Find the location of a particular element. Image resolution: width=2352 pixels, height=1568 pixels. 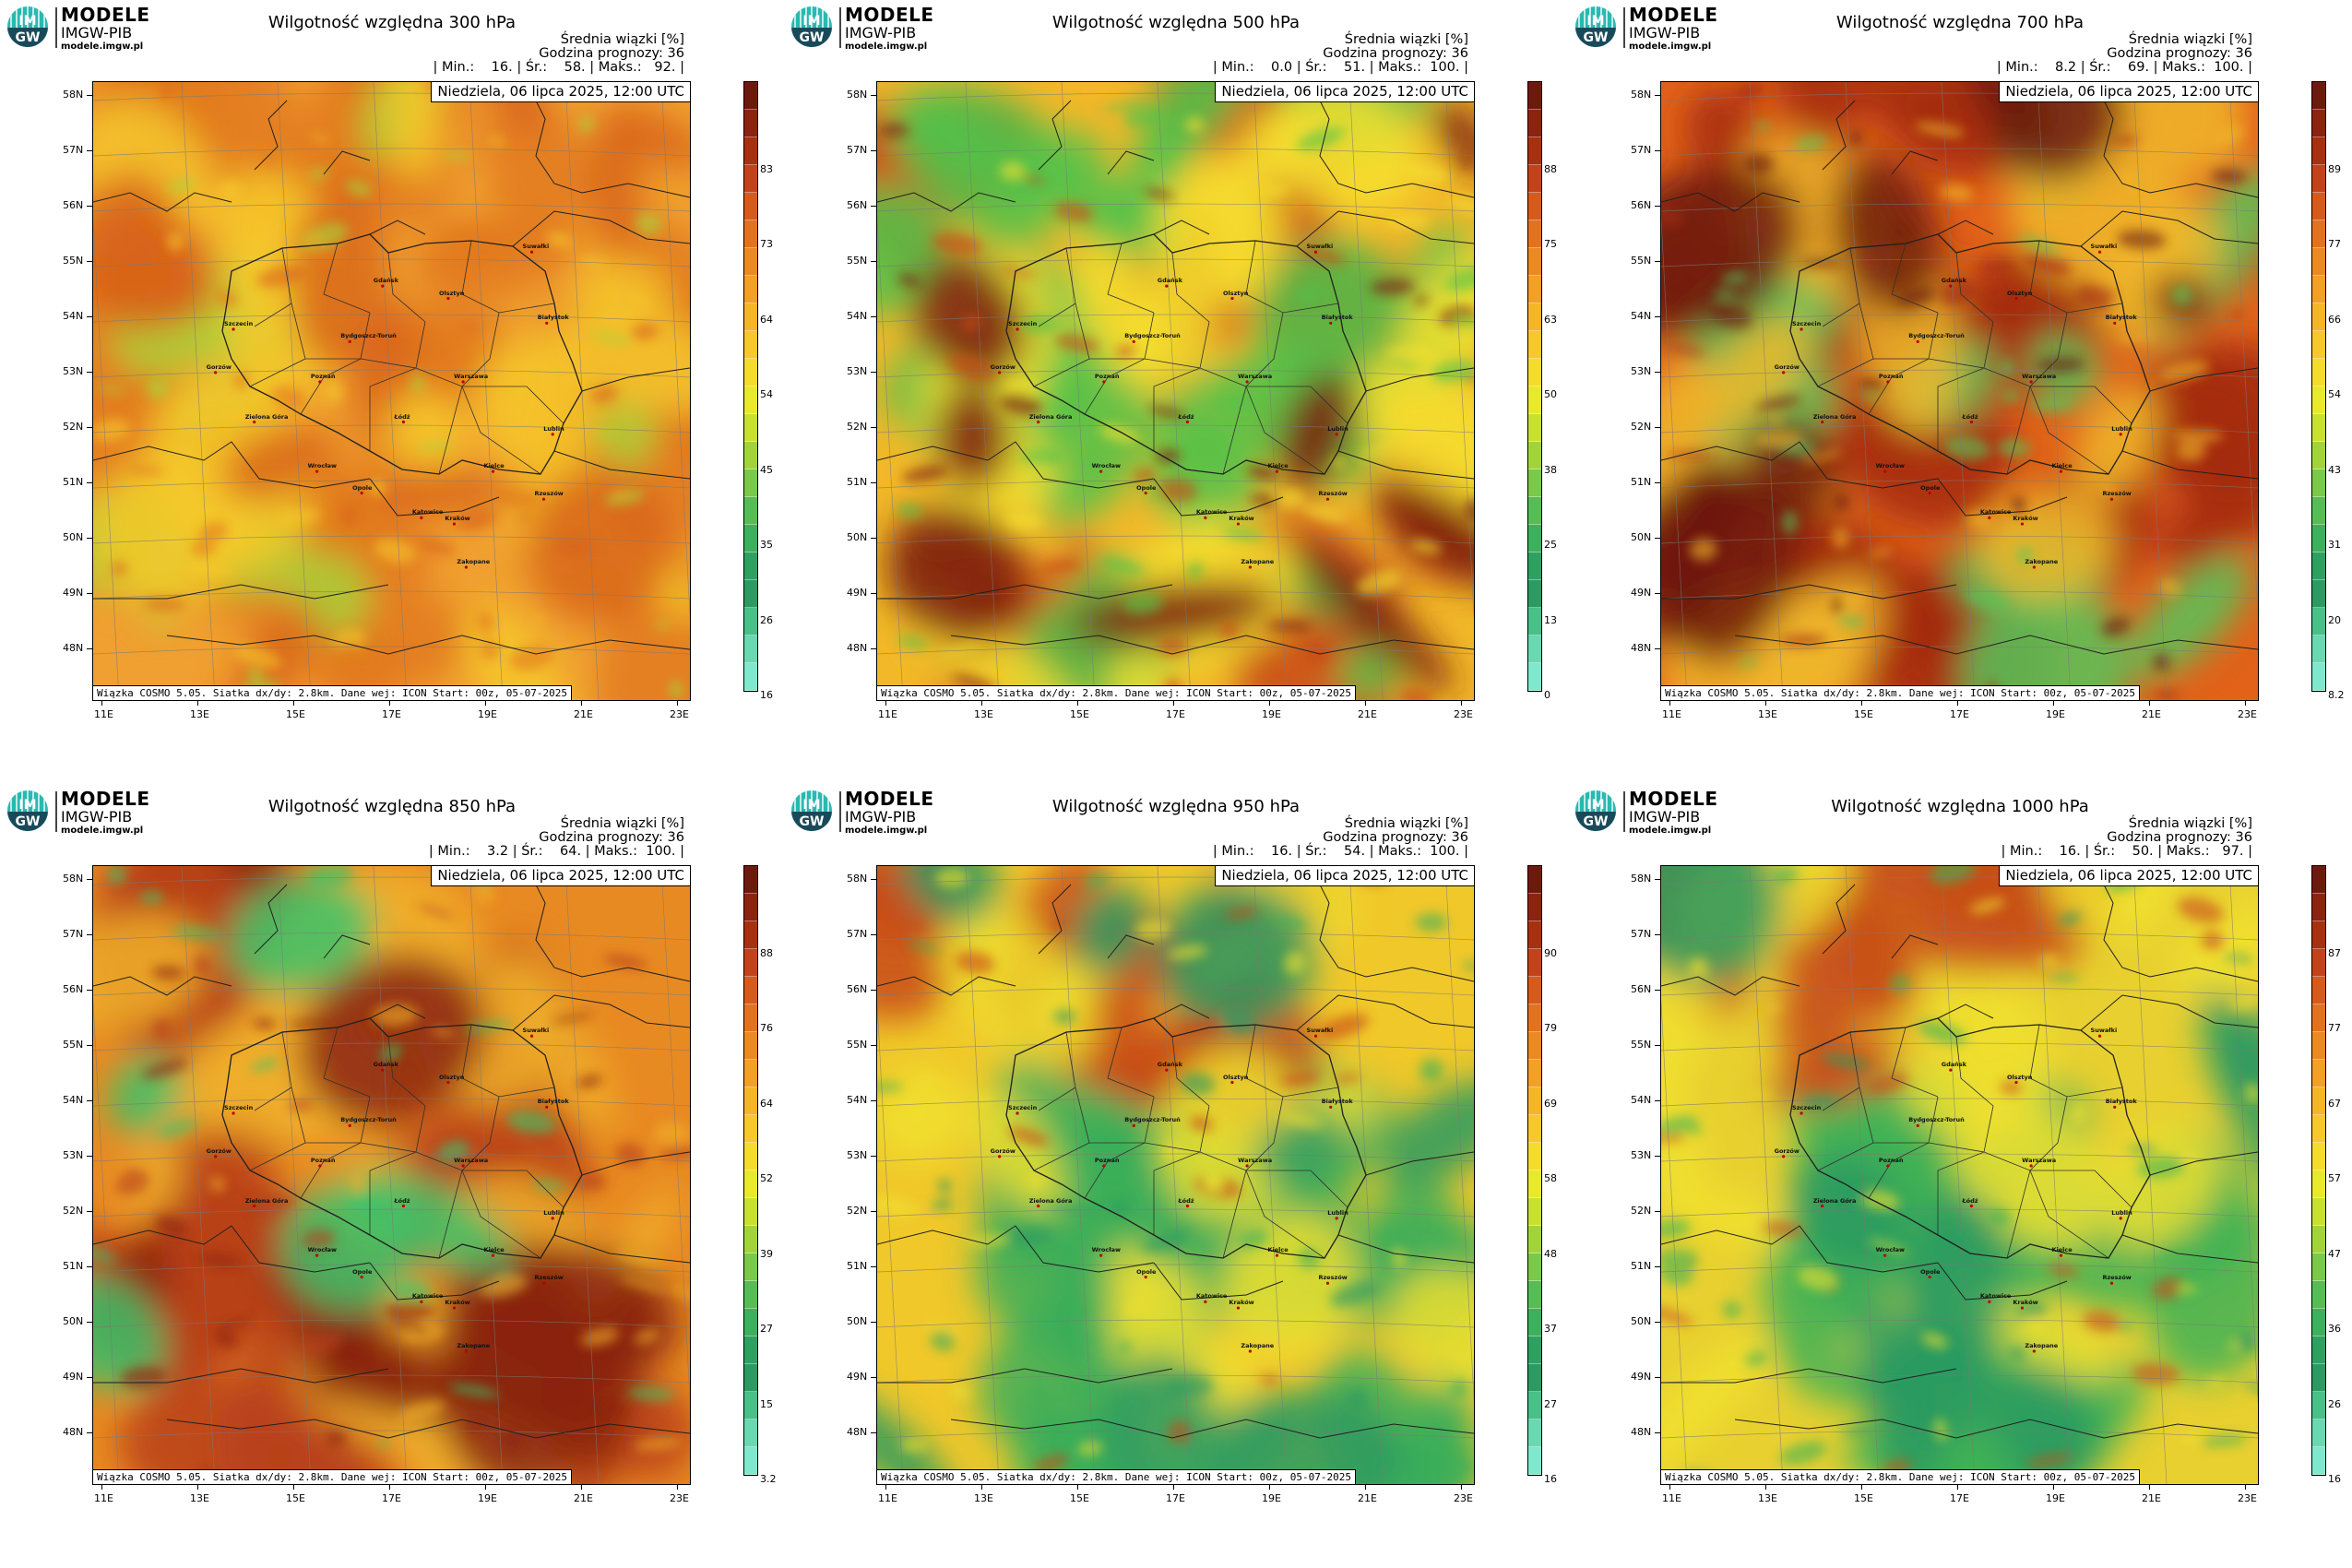

lon-label: 17E is located at coordinates (1175, 714).